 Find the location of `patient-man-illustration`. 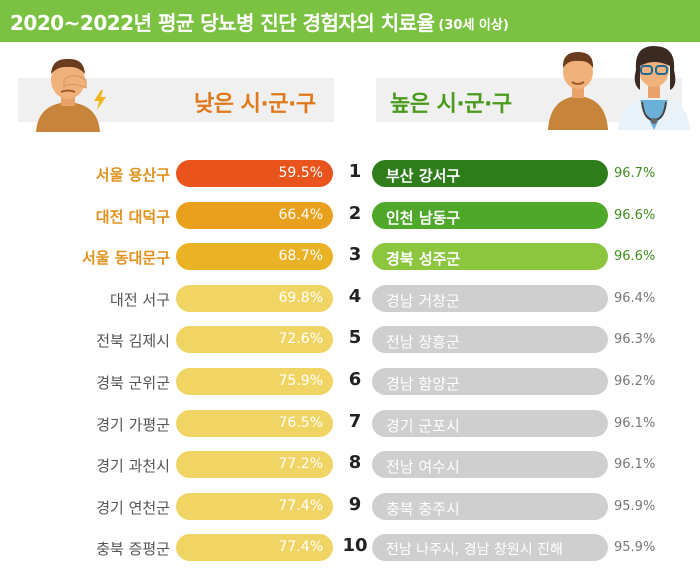

patient-man-illustration is located at coordinates (578, 87).